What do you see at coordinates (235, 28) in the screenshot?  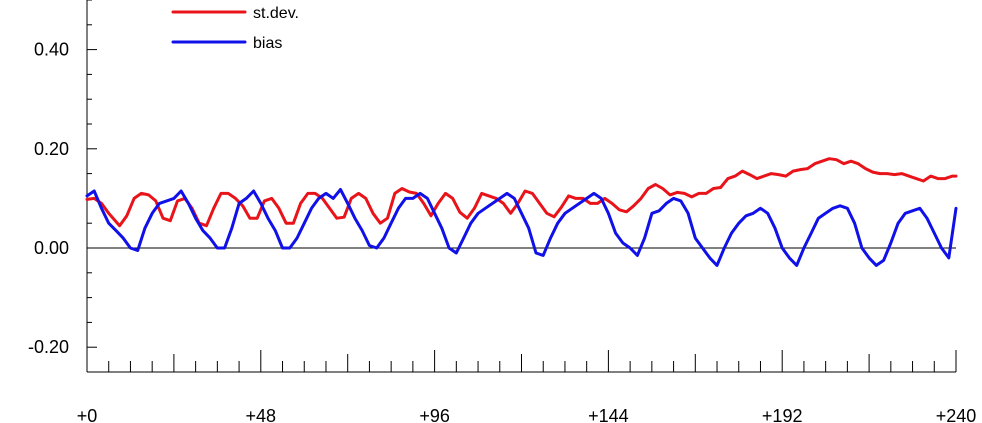 I see `legend: st.dev. bias` at bounding box center [235, 28].